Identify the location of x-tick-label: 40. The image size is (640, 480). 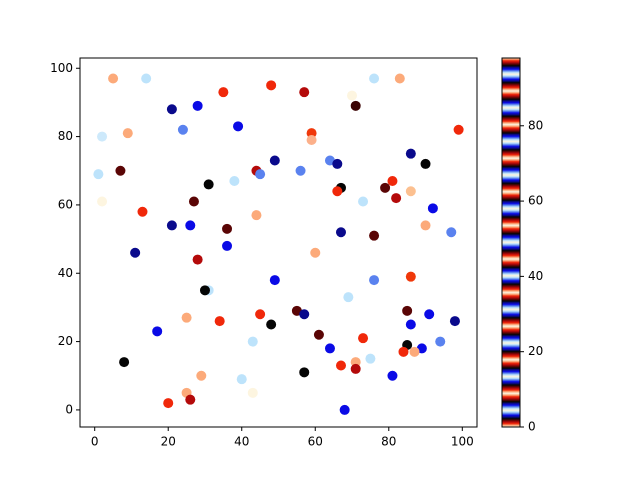
(241, 442).